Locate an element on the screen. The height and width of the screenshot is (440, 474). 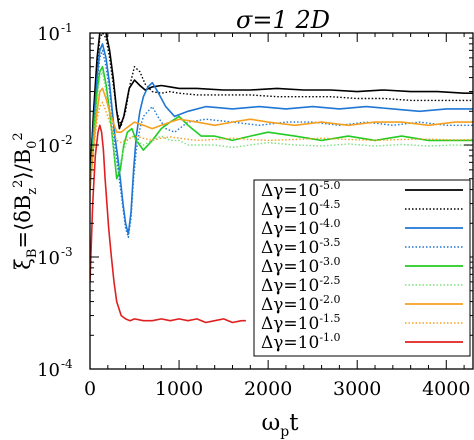
x-tick-label: 0 is located at coordinates (90, 389).